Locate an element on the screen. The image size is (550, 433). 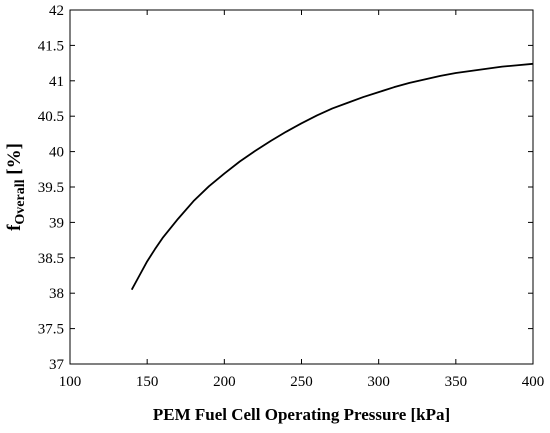
x-tick-label: 400 is located at coordinates (533, 382).